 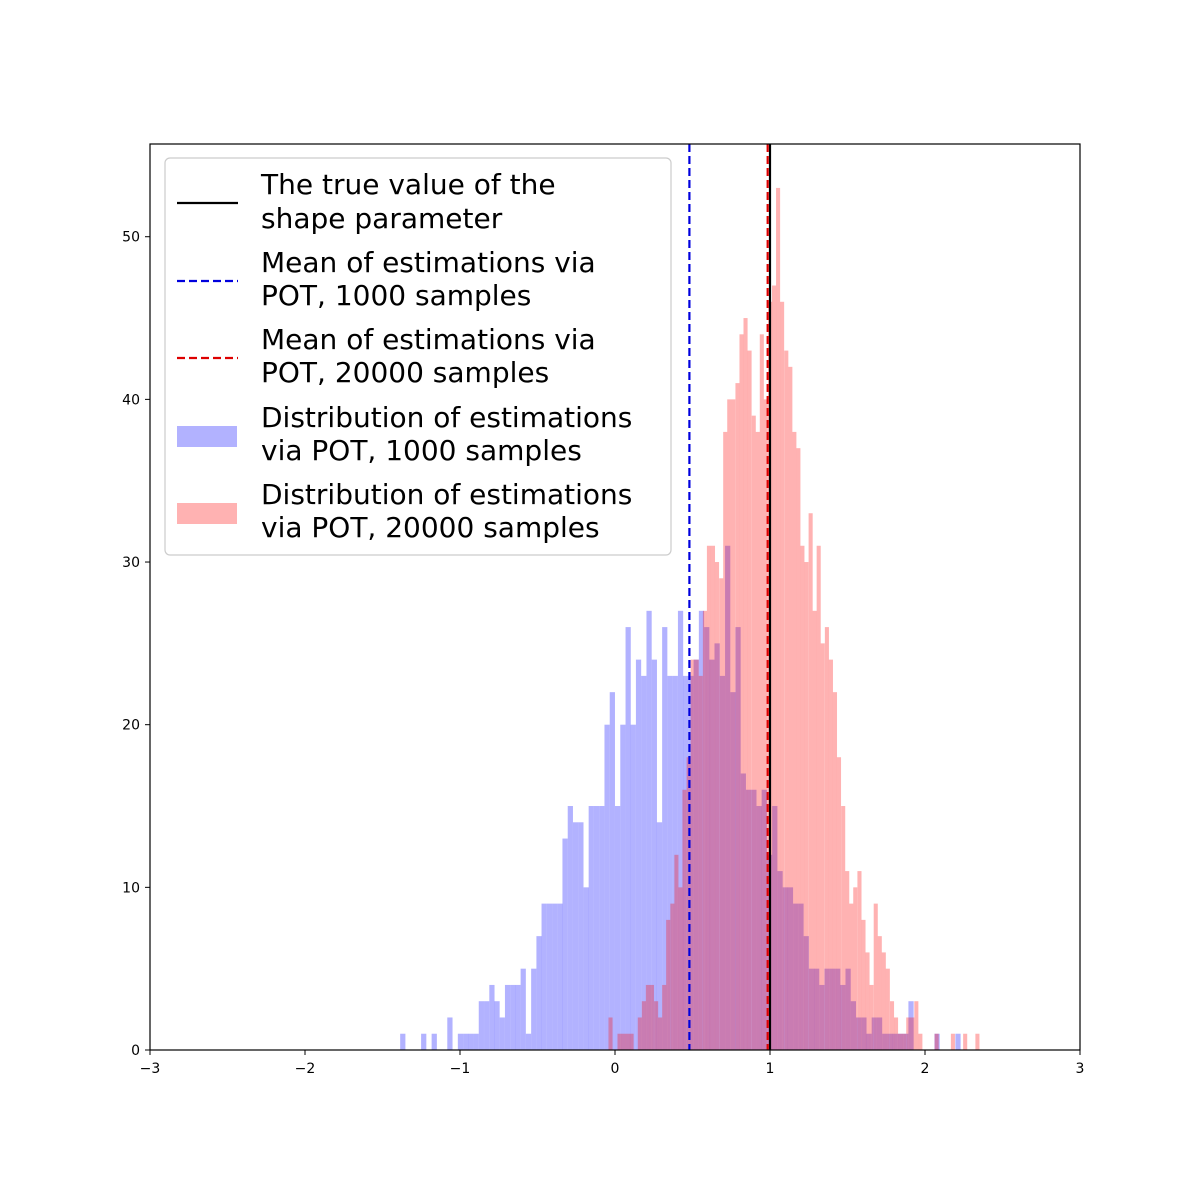 I want to click on y-axis: 0 10 20 30 40 50, so click(x=136, y=644).